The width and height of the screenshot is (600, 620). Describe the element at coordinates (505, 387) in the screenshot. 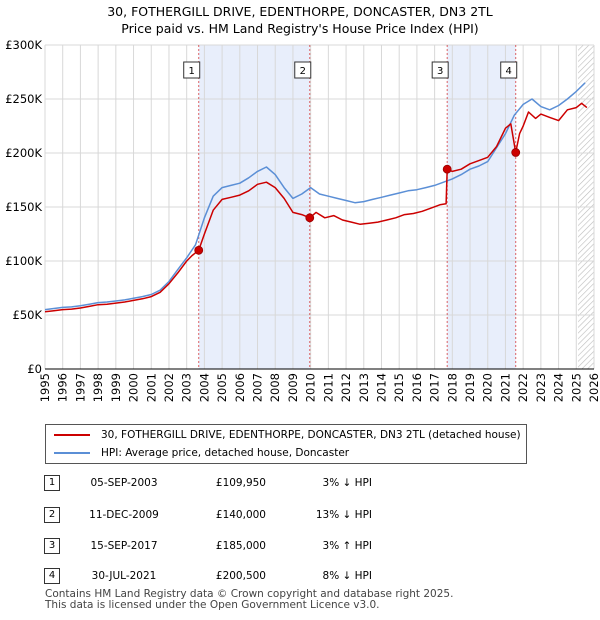

I see `x-tick-label: 2021` at that location.